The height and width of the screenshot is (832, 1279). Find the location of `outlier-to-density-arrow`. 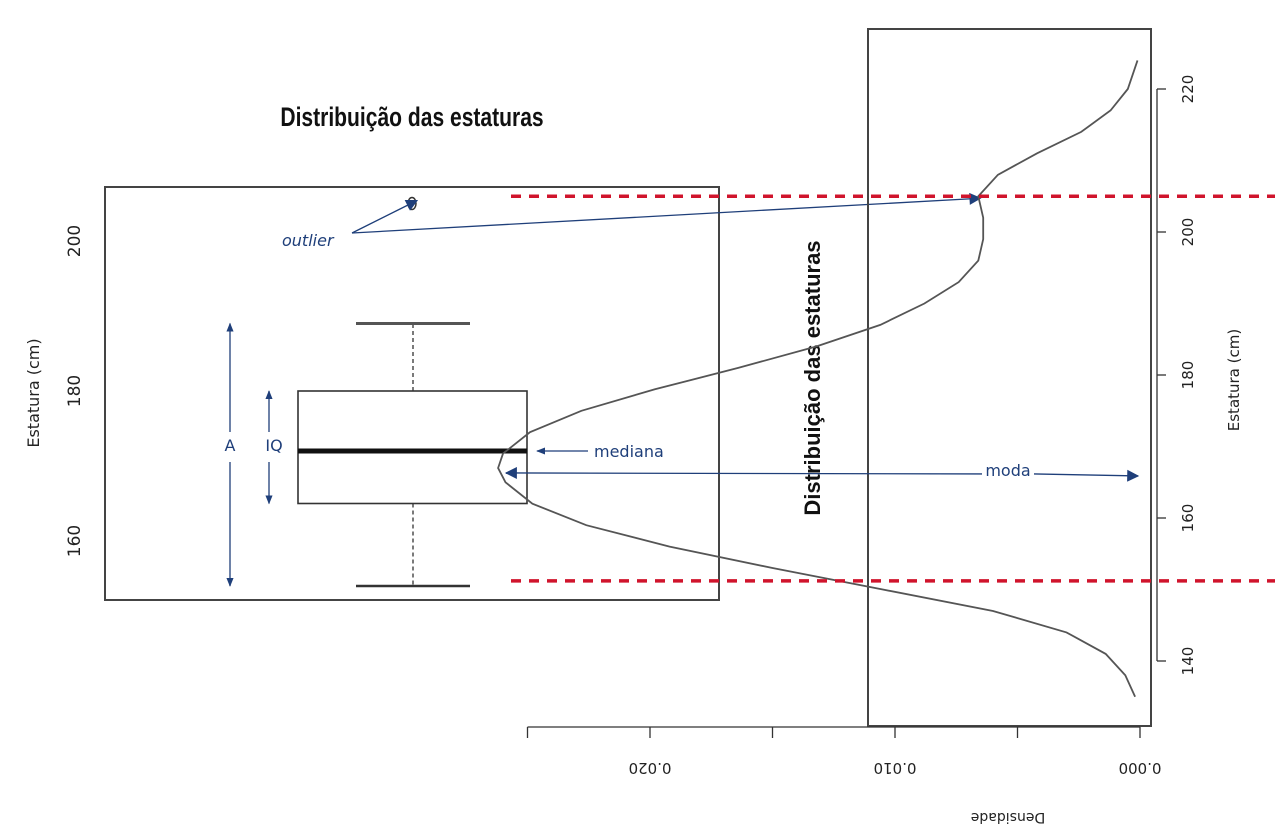

outlier-to-density-arrow is located at coordinates (666, 213).